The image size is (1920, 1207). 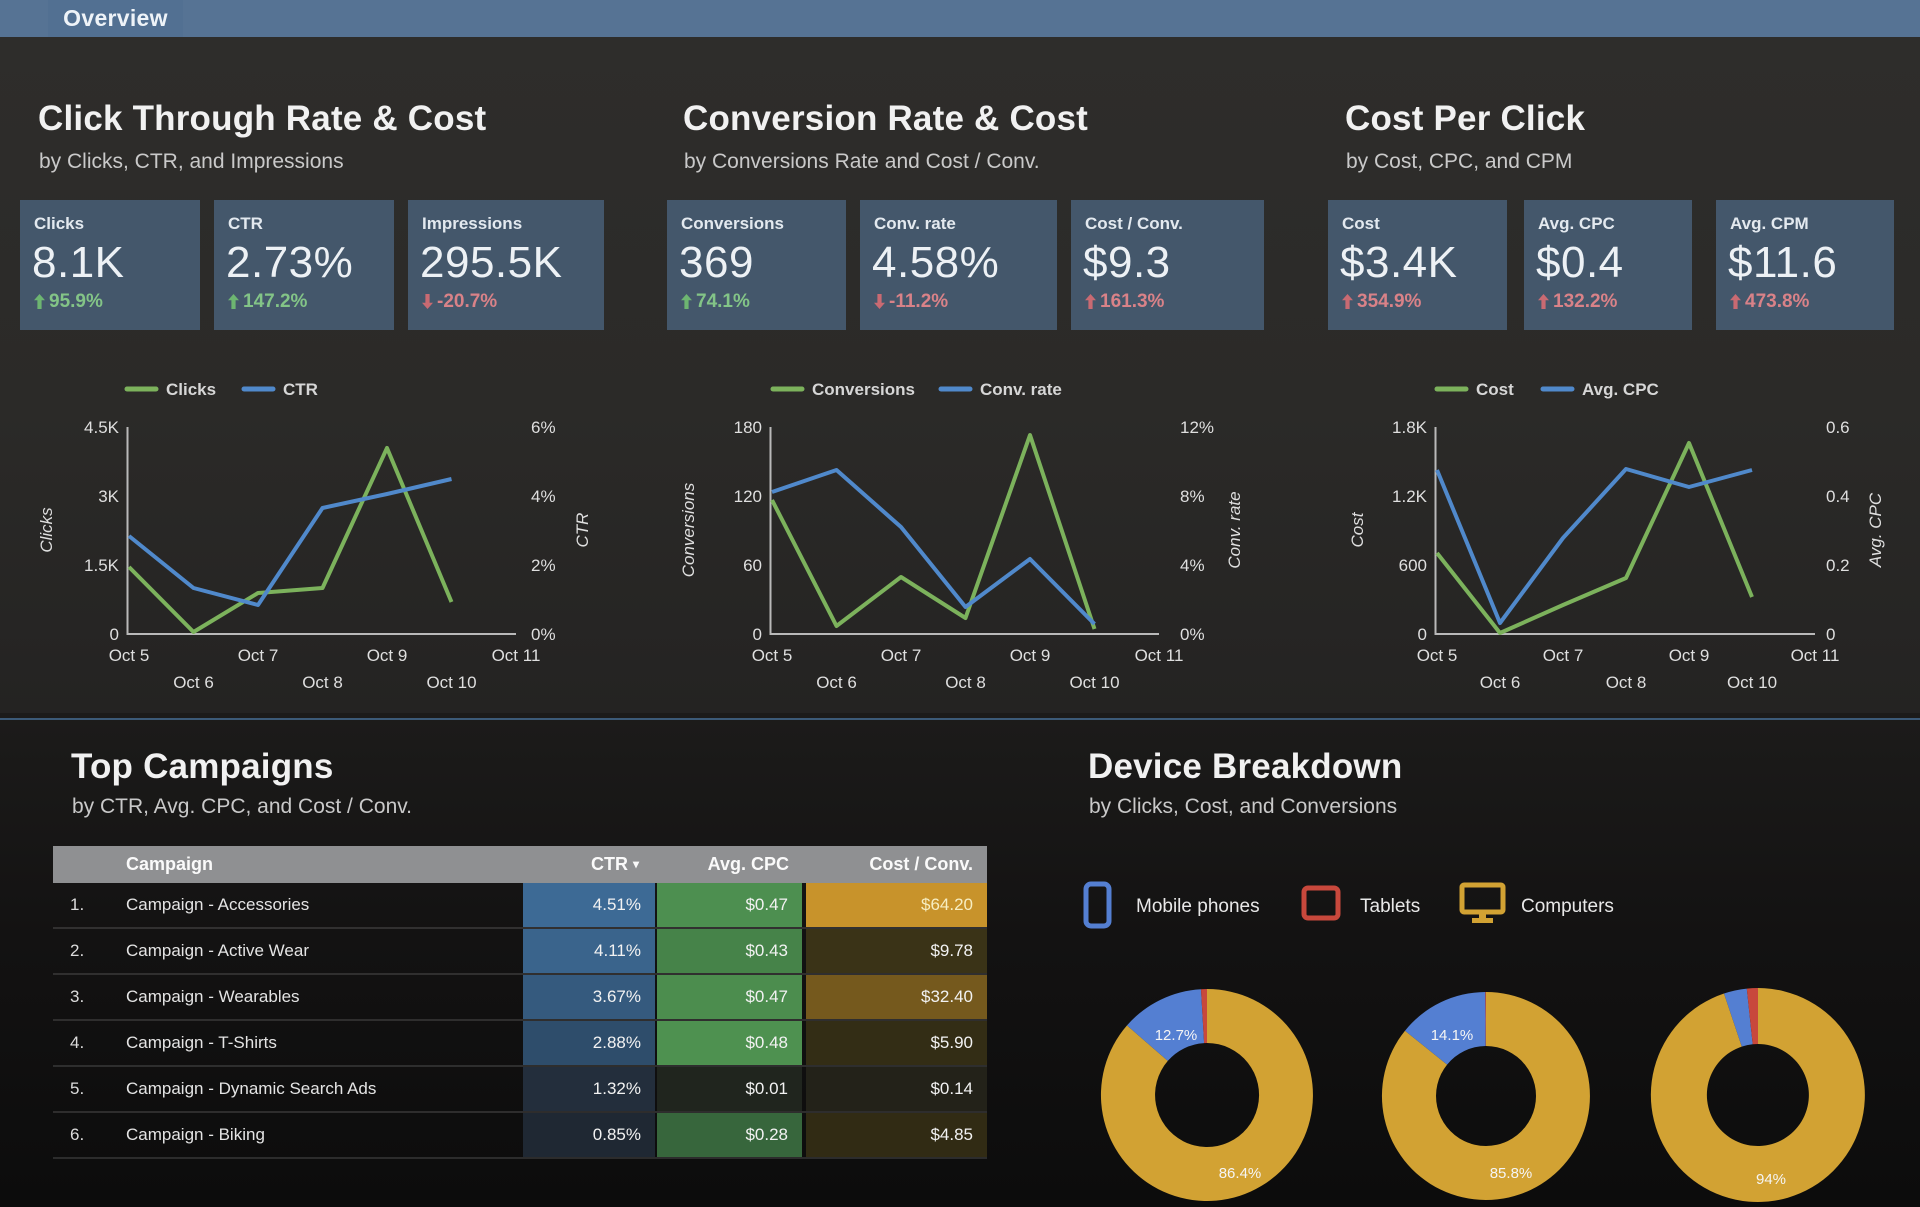 What do you see at coordinates (1192, 496) in the screenshot?
I see `svg-text: 8%` at bounding box center [1192, 496].